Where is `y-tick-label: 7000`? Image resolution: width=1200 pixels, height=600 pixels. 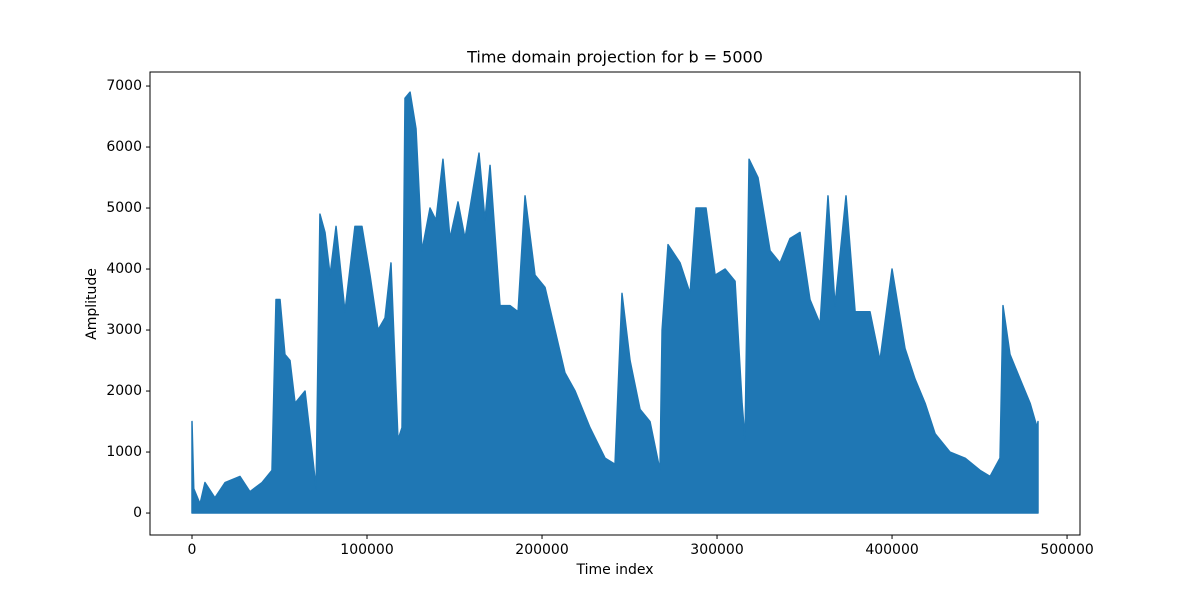 y-tick-label: 7000 is located at coordinates (124, 86).